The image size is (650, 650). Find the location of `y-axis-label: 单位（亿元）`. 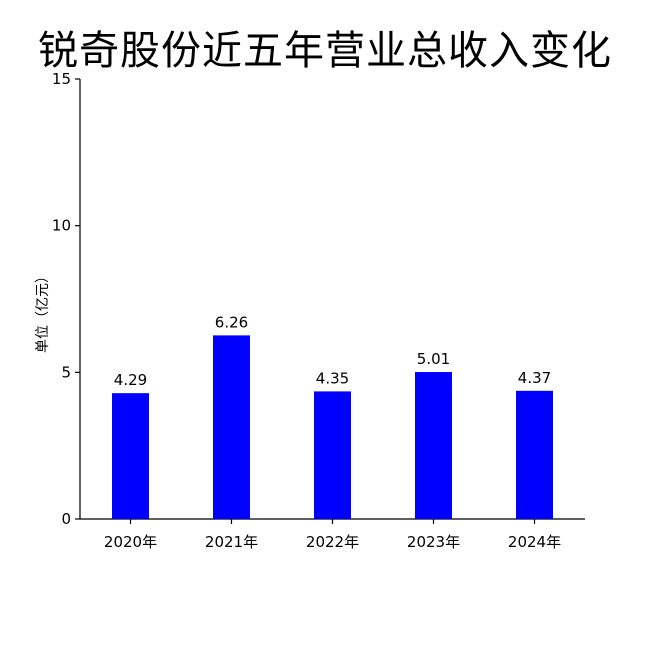

y-axis-label: 单位（亿元） is located at coordinates (43, 311).